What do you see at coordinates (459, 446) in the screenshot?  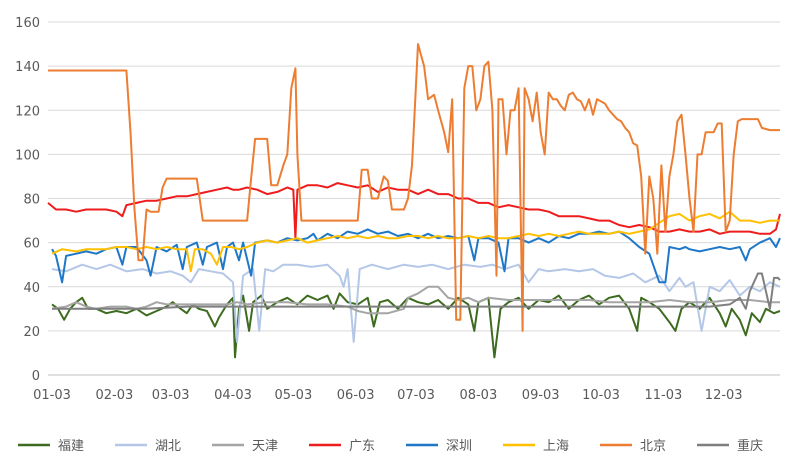 I see `legend-label: 深圳` at bounding box center [459, 446].